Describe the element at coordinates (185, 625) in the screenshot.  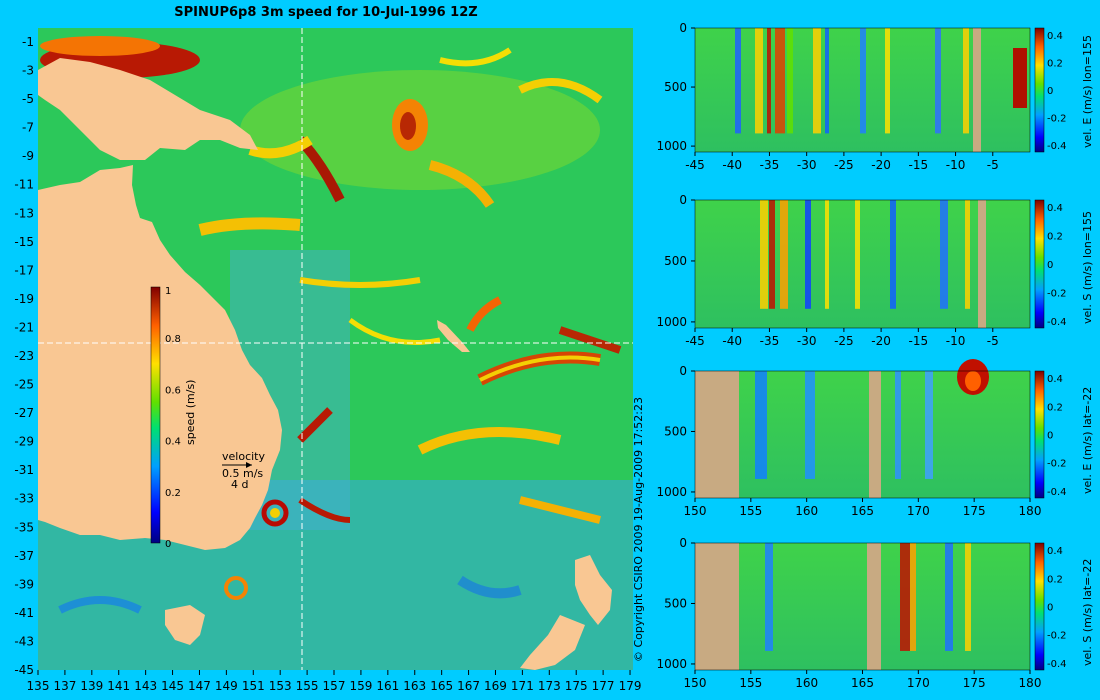
I see `tasmania` at that location.